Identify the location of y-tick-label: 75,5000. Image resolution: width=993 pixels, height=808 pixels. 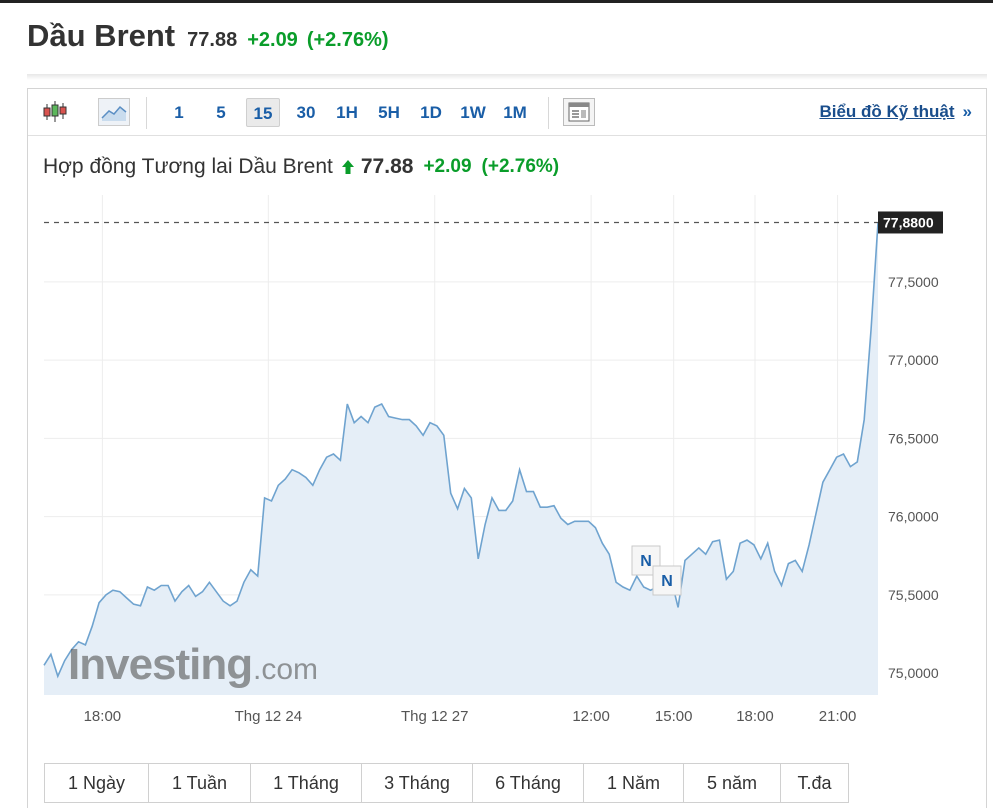
(913, 595).